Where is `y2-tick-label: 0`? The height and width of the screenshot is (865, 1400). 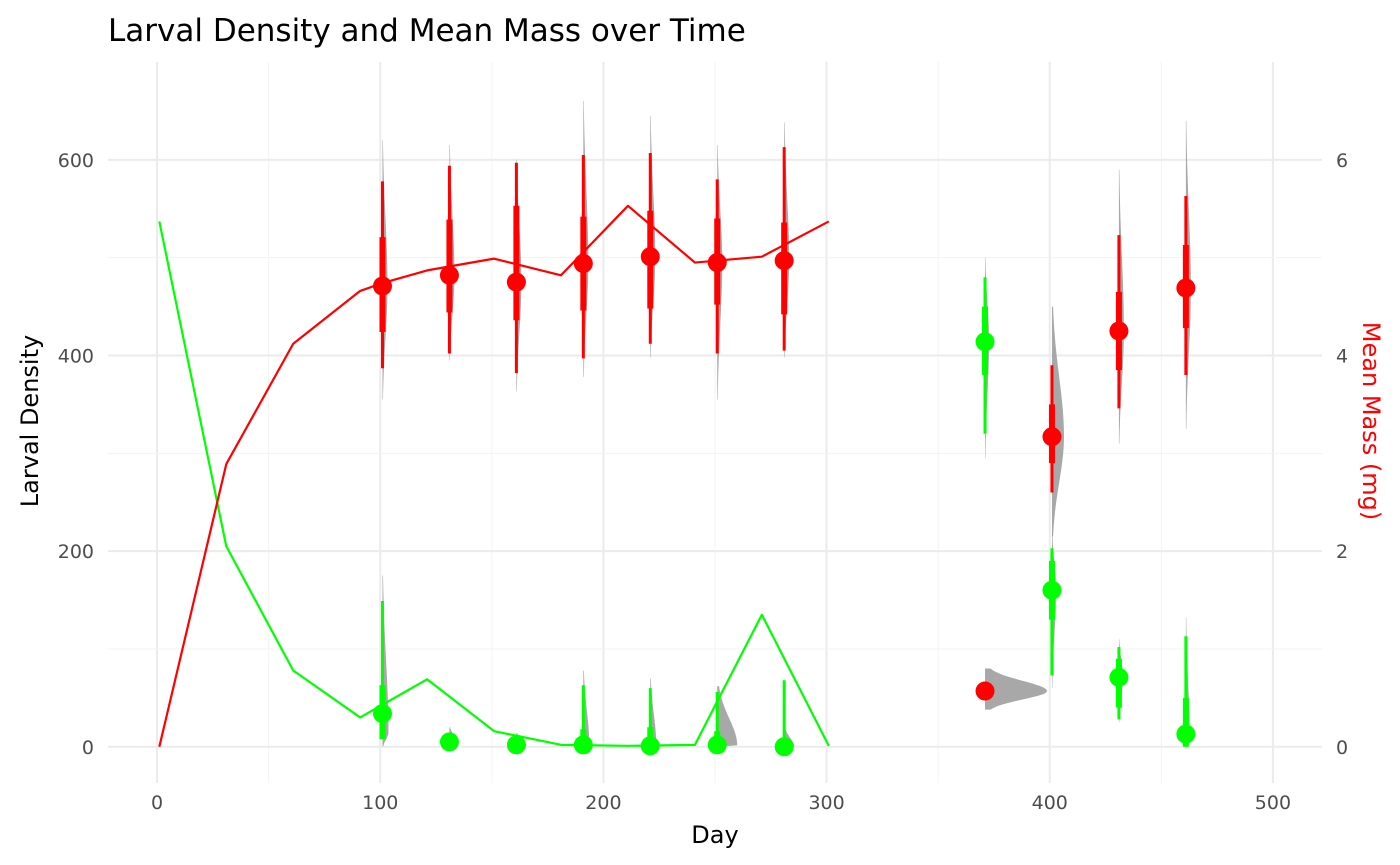 y2-tick-label: 0 is located at coordinates (1342, 748).